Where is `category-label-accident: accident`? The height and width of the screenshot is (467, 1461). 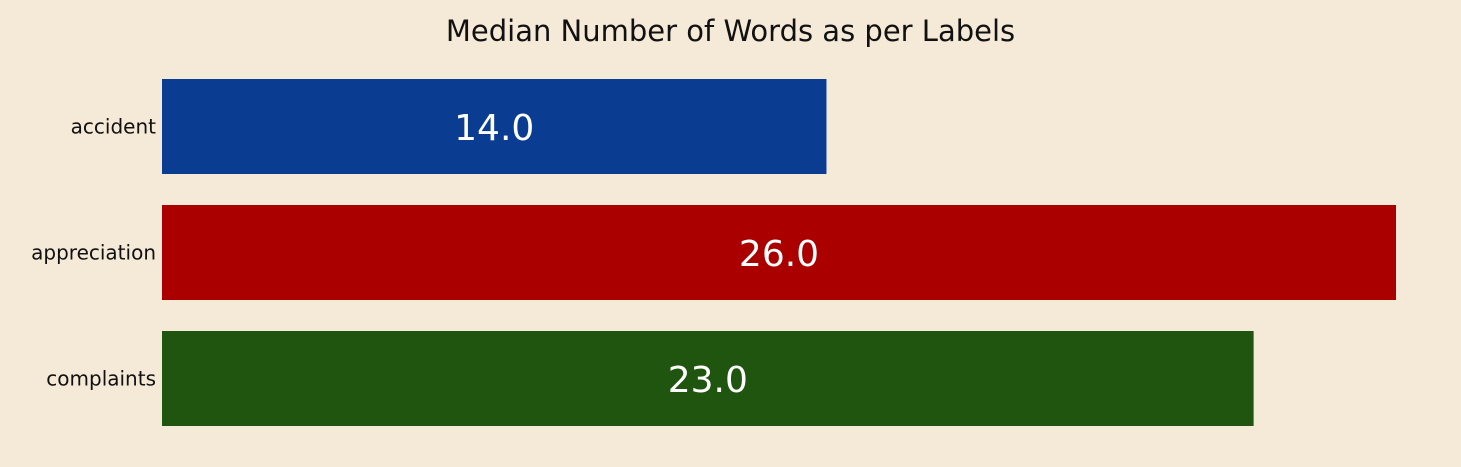
category-label-accident: accident is located at coordinates (113, 127).